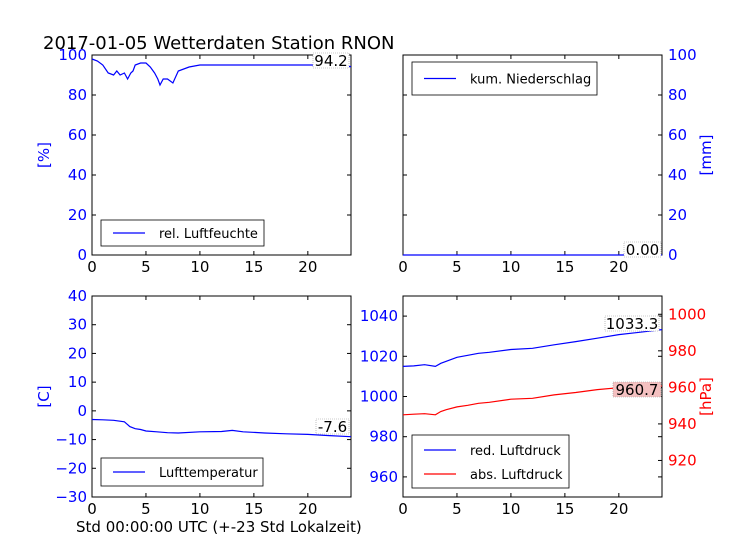 This screenshot has width=736, height=552. What do you see at coordinates (706, 155) in the screenshot?
I see `y-axis-label: [mm]` at bounding box center [706, 155].